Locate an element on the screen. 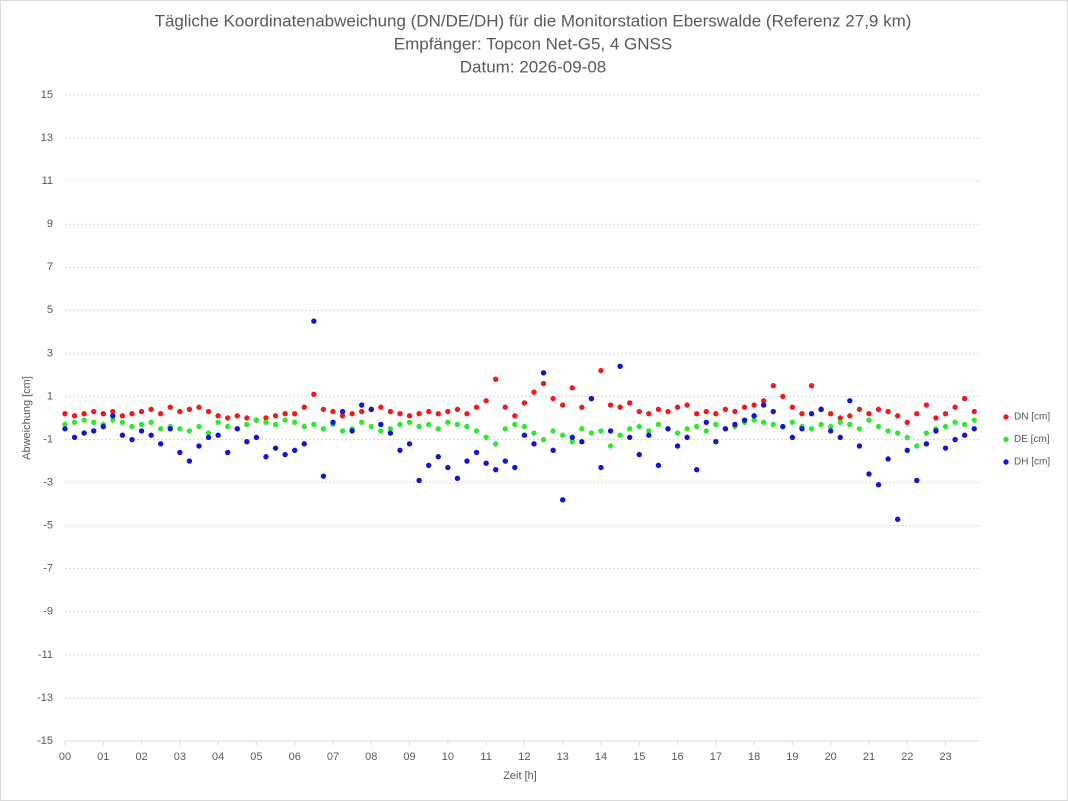 The height and width of the screenshot is (801, 1068). x-tick-label: 02 is located at coordinates (141, 757).